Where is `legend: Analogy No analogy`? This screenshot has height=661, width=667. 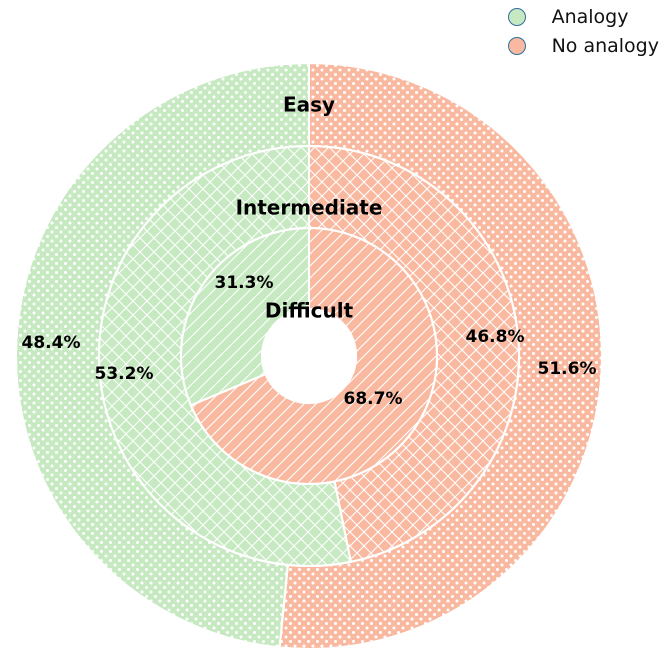
legend: Analogy No analogy is located at coordinates (583, 31).